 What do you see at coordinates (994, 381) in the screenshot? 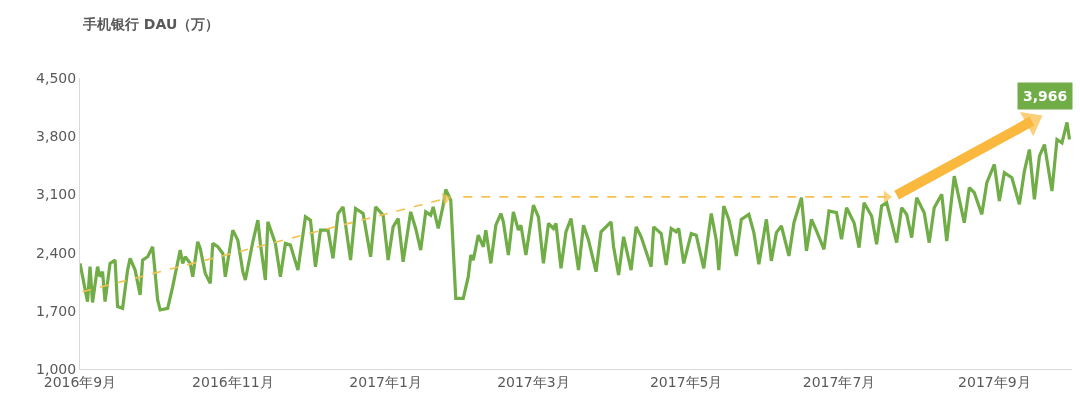
I see `x-tick-label: 2017年9月` at bounding box center [994, 381].